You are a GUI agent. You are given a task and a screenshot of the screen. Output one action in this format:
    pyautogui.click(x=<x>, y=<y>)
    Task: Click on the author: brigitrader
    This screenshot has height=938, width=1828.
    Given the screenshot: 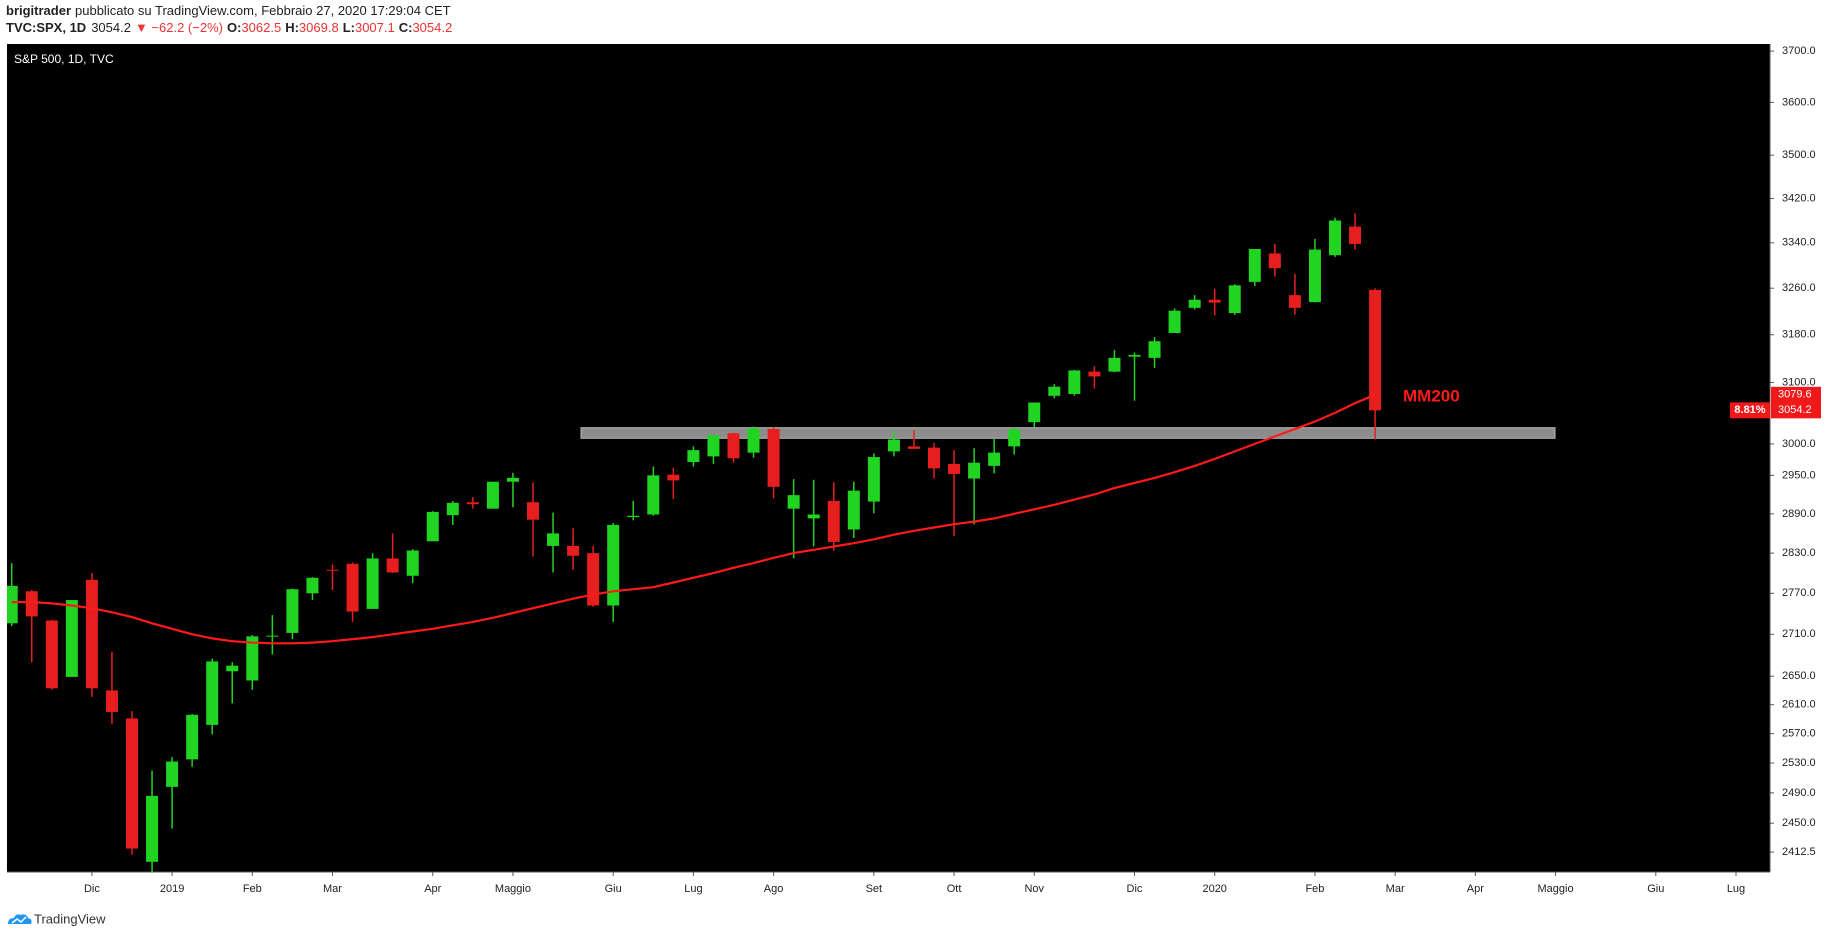 What is the action you would take?
    pyautogui.click(x=38, y=10)
    